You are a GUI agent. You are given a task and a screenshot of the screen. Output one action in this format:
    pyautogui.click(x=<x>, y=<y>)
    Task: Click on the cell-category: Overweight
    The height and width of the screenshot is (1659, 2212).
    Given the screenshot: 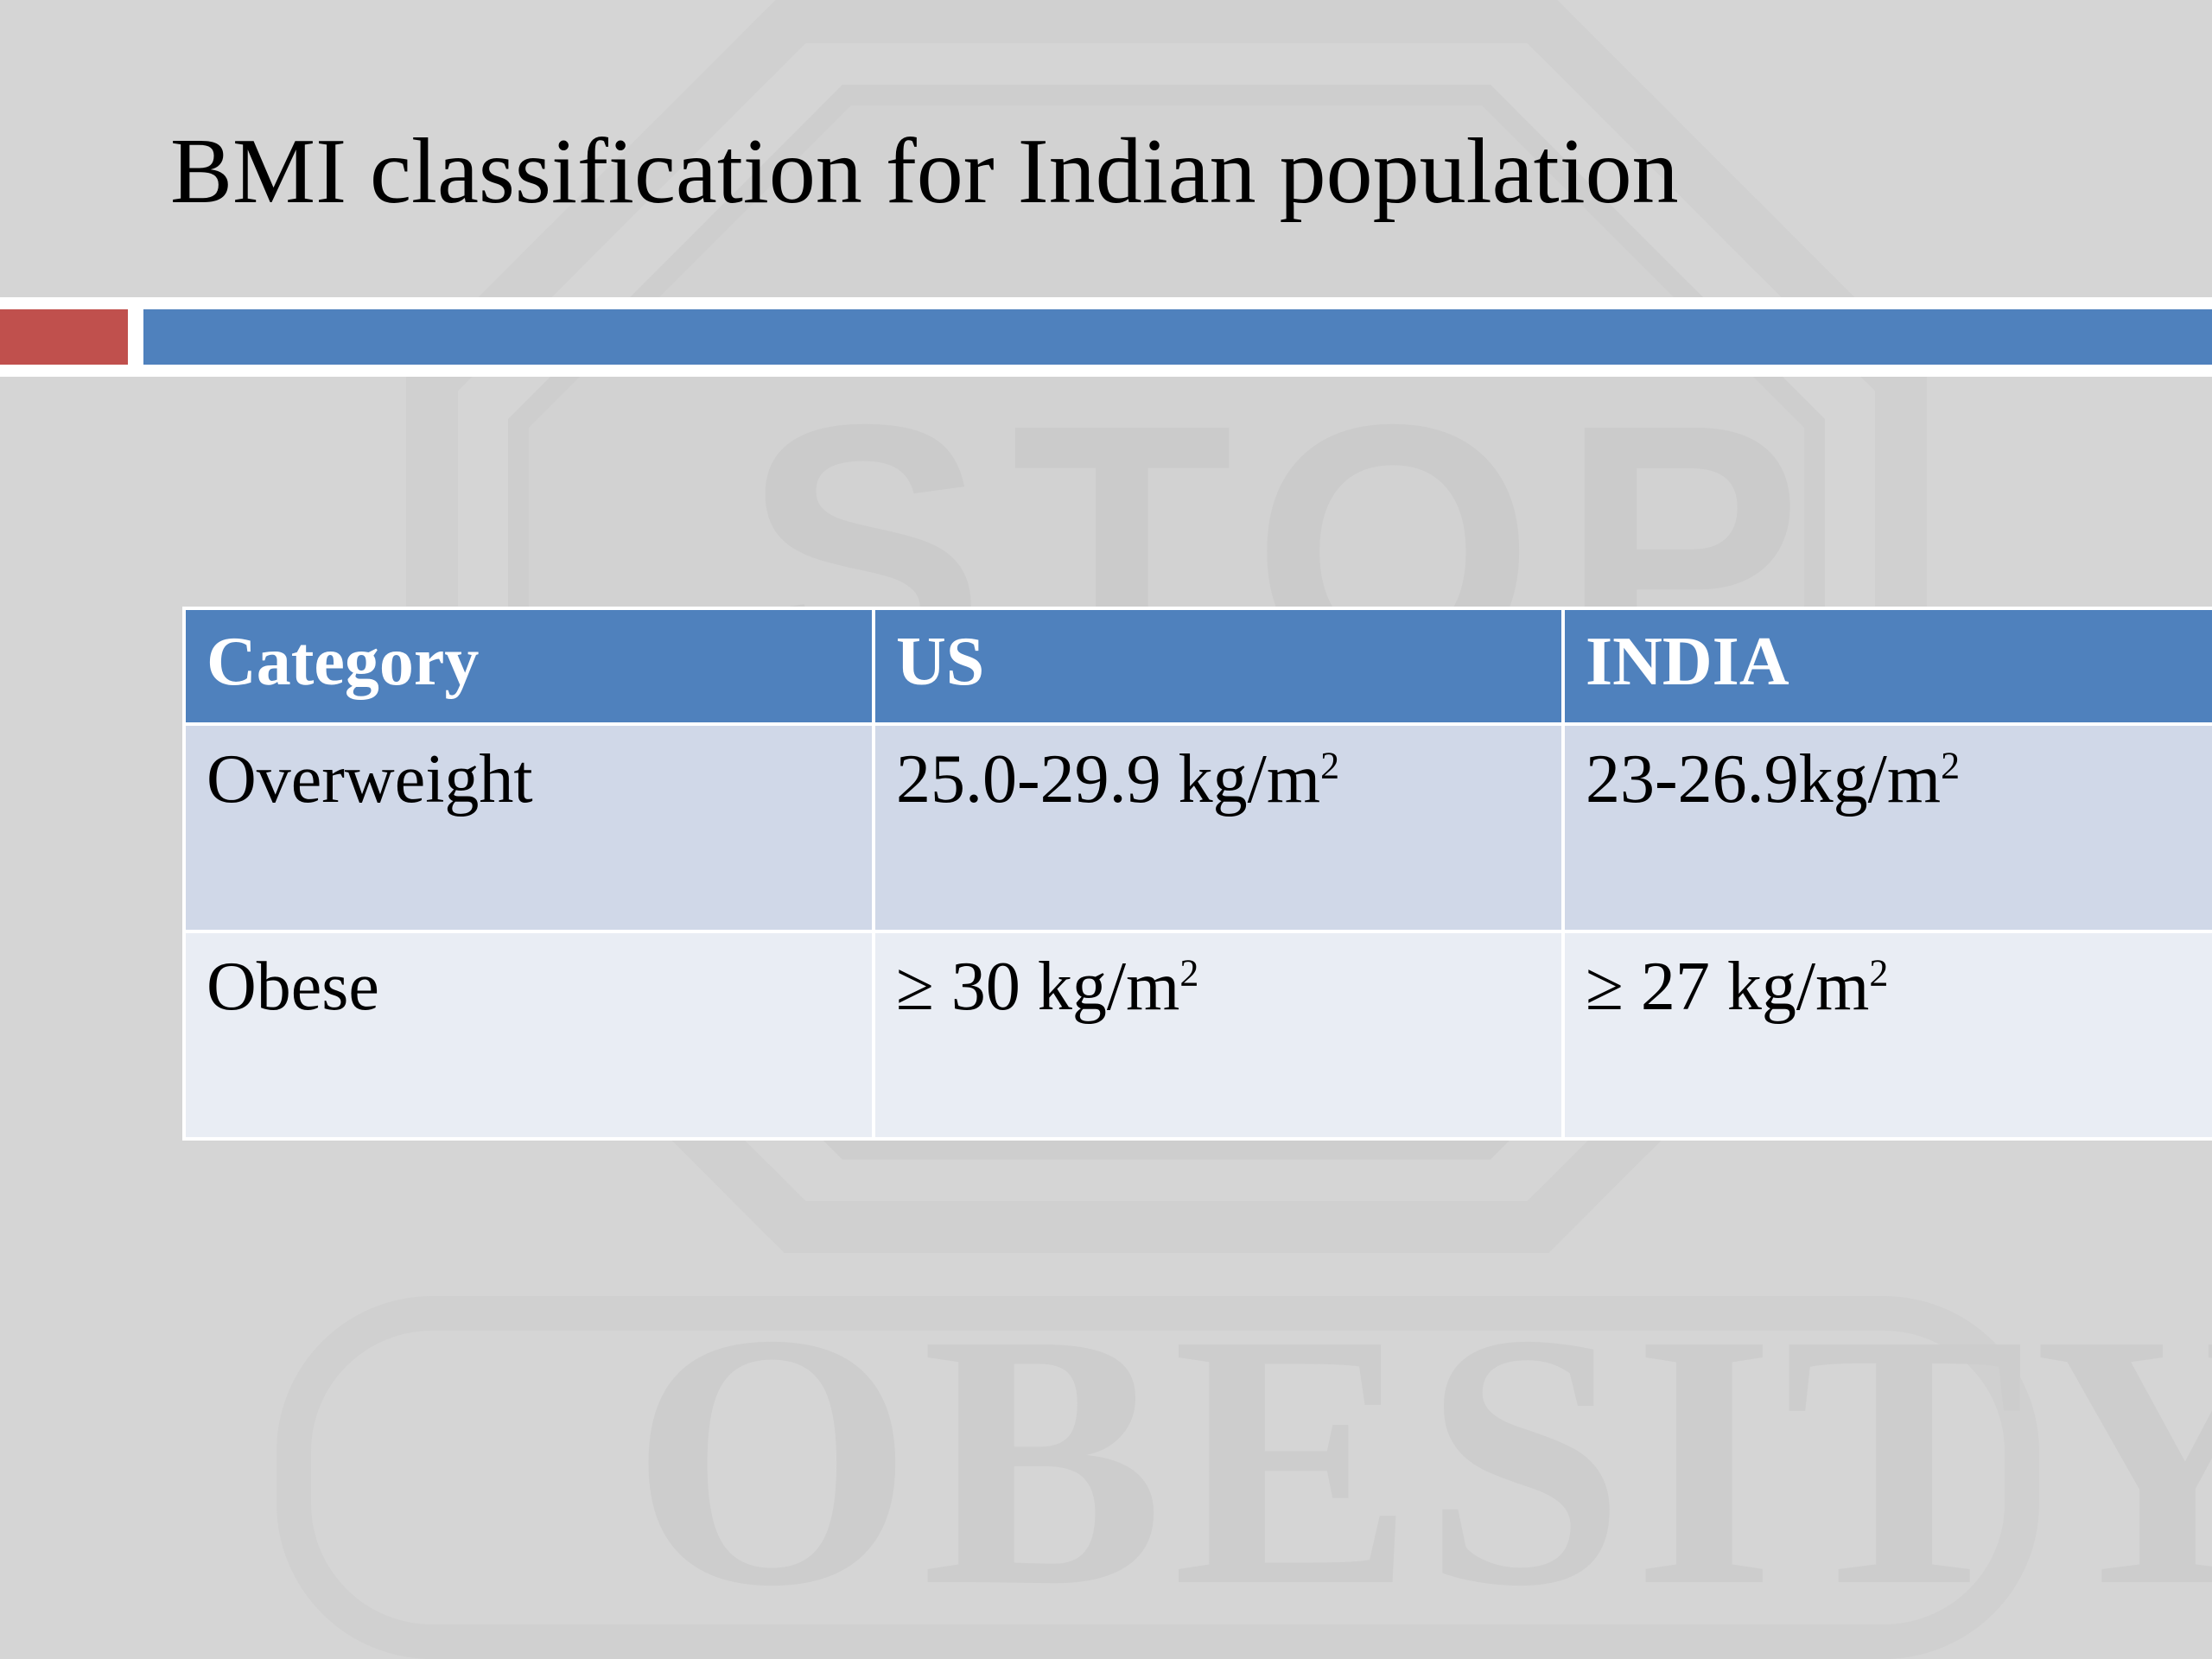 What is the action you would take?
    pyautogui.click(x=528, y=827)
    